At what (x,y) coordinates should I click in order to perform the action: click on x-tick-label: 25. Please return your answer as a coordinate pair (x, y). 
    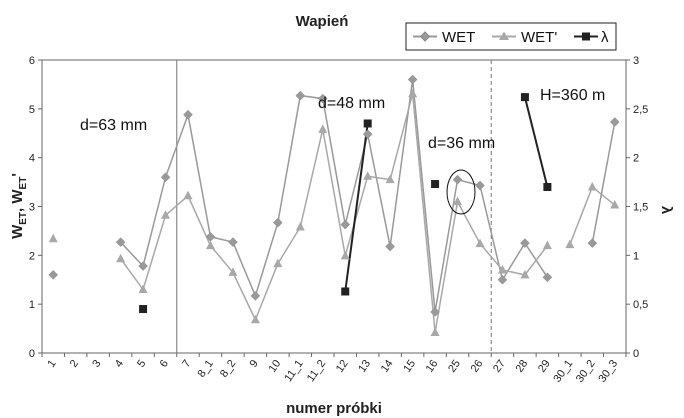
    Looking at the image, I should click on (454, 366).